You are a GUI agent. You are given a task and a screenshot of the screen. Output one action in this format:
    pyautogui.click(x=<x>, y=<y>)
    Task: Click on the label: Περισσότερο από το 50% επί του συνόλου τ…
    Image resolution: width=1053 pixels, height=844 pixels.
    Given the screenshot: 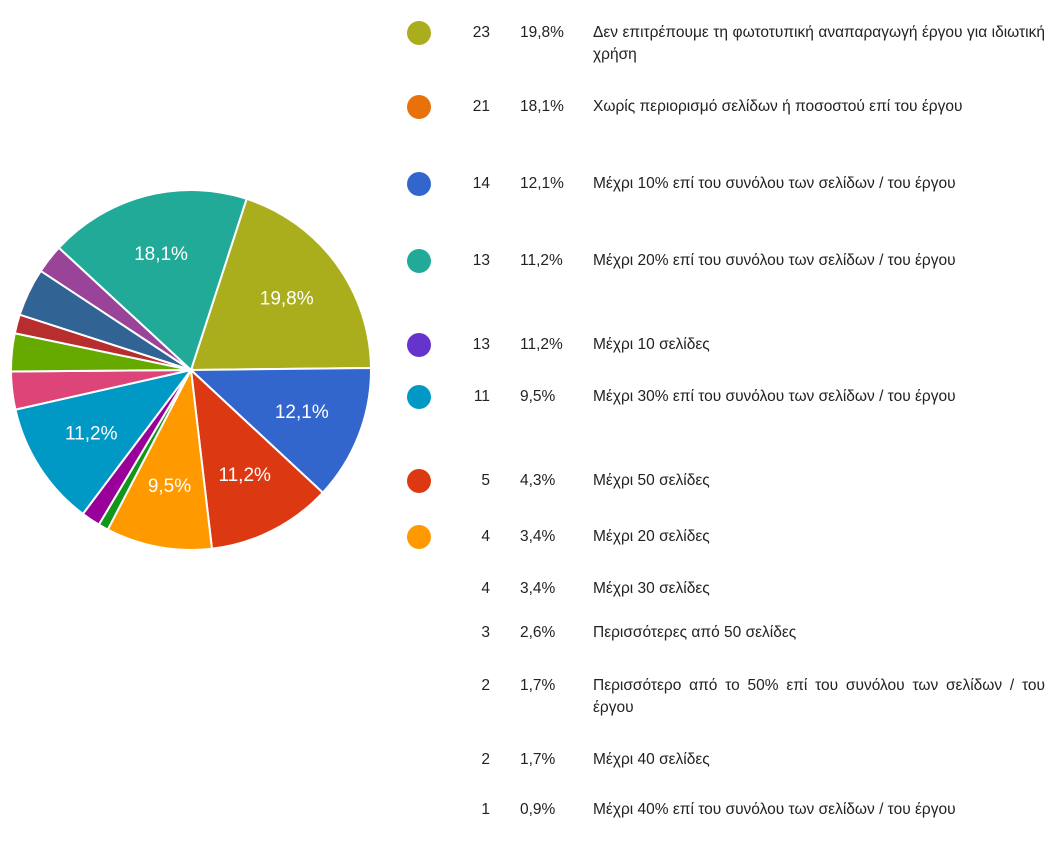 What is the action you would take?
    pyautogui.click(x=819, y=696)
    